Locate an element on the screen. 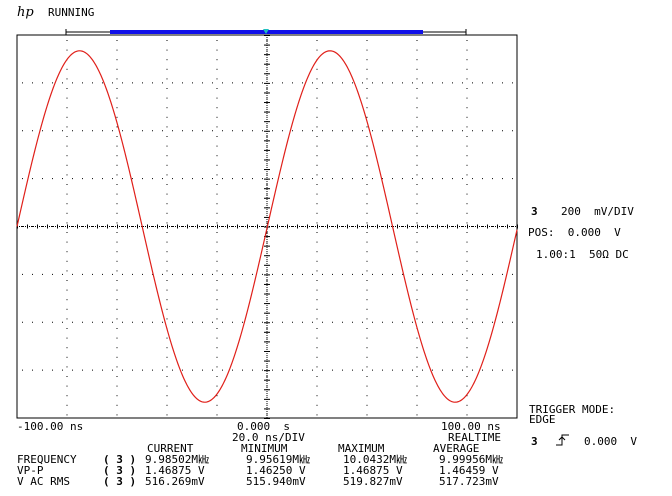 Image resolution: width=672 pixels, height=496 pixels. trigger-position-marker is located at coordinates (266, 31).